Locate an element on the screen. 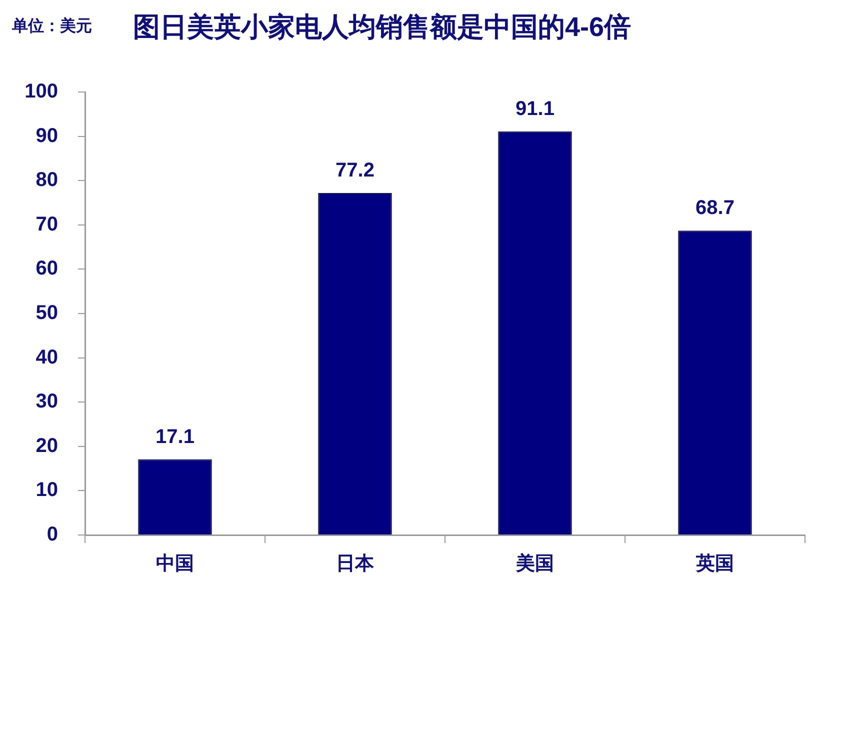  y-tick-label: 50 is located at coordinates (47, 313).